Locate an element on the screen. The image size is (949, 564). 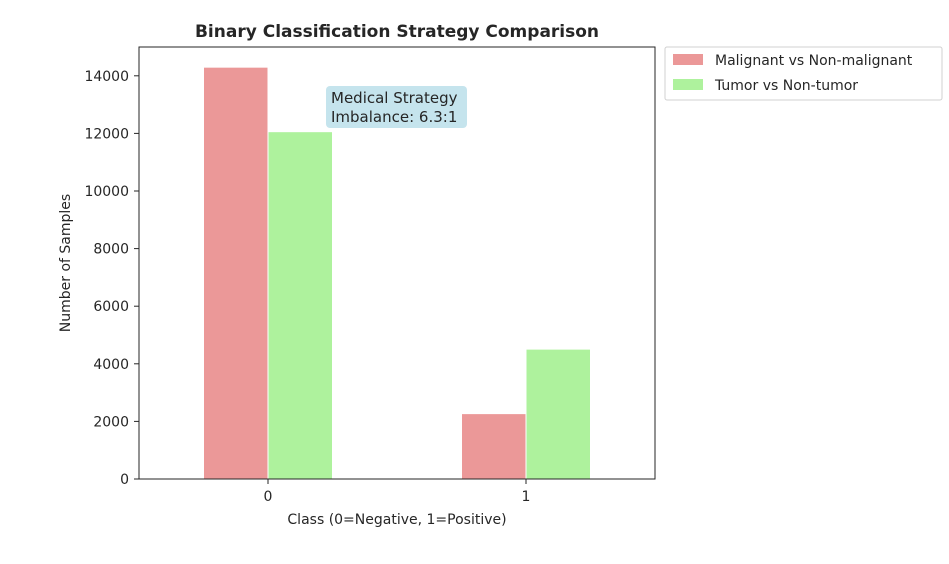
legend-frame is located at coordinates (803, 73).